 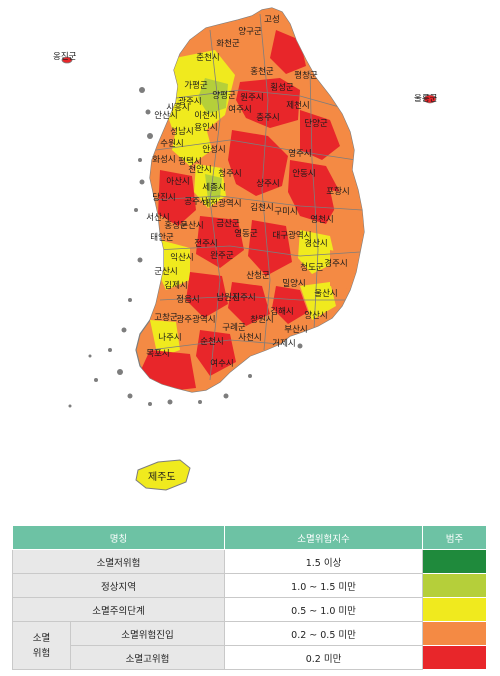 I want to click on region-label: 화천군, so click(x=228, y=43).